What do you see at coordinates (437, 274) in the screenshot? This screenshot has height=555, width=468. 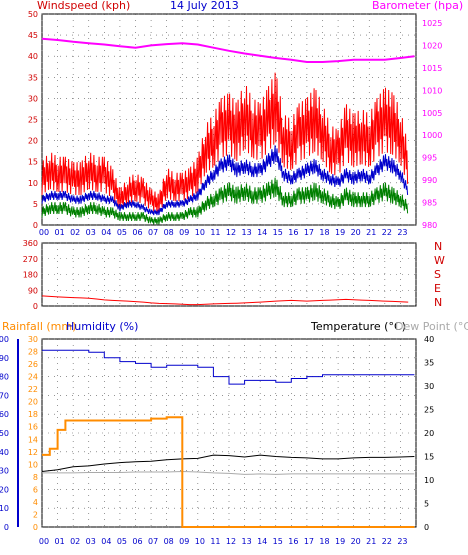 I see `direction-label-south: S` at bounding box center [437, 274].